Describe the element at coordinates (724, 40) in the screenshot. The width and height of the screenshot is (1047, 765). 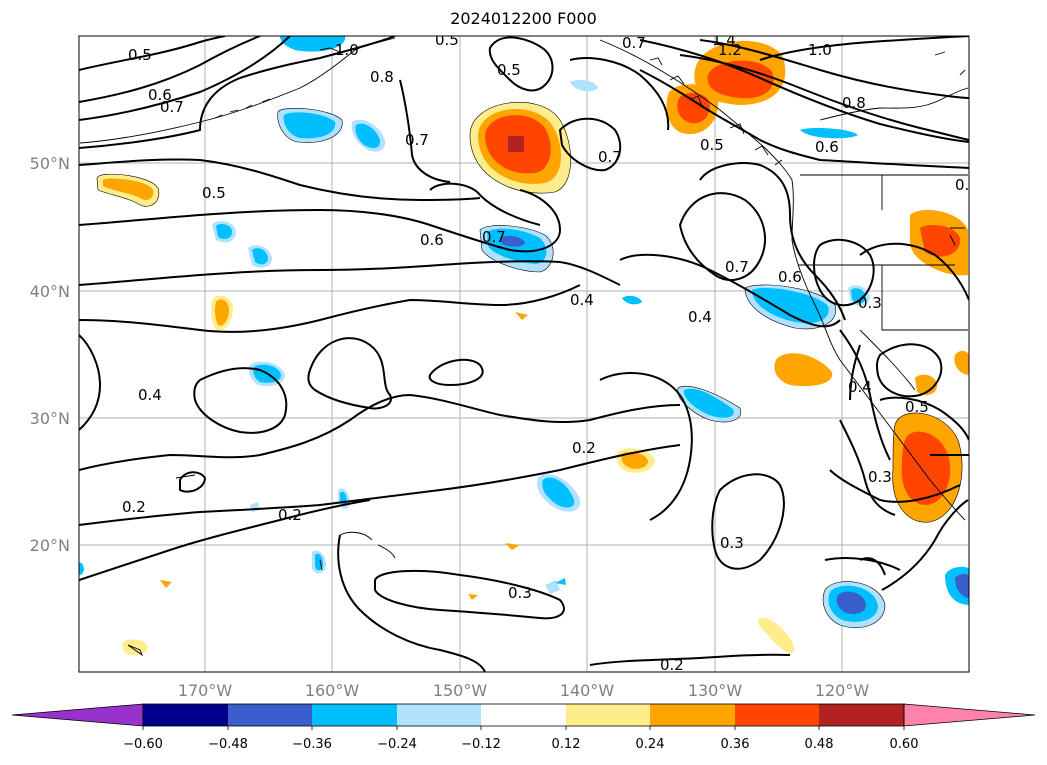
I see `contour-label: 1.4` at that location.